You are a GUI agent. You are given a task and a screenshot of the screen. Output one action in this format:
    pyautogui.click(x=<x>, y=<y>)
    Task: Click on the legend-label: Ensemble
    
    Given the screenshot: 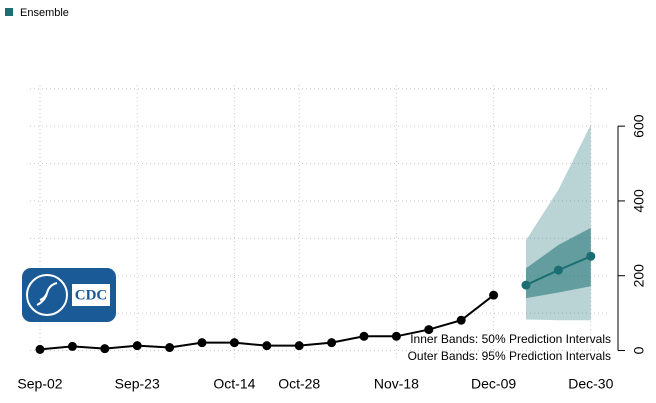 What is the action you would take?
    pyautogui.click(x=44, y=13)
    